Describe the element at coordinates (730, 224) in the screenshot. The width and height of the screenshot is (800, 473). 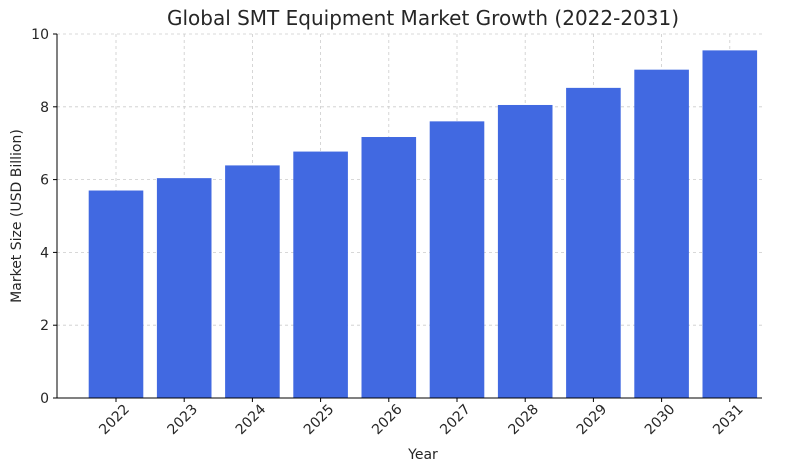
I see `bar-2031` at that location.